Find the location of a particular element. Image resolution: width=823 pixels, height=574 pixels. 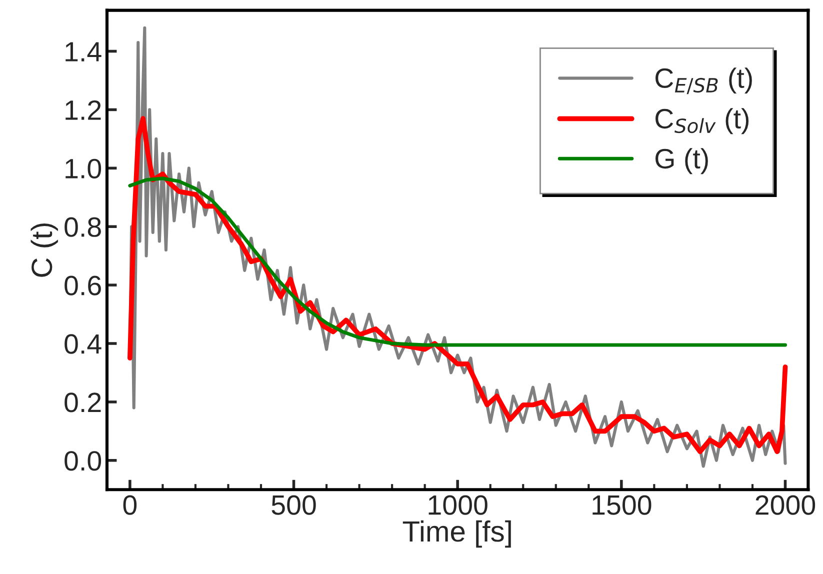

x-tick-label: 1500 is located at coordinates (622, 505).